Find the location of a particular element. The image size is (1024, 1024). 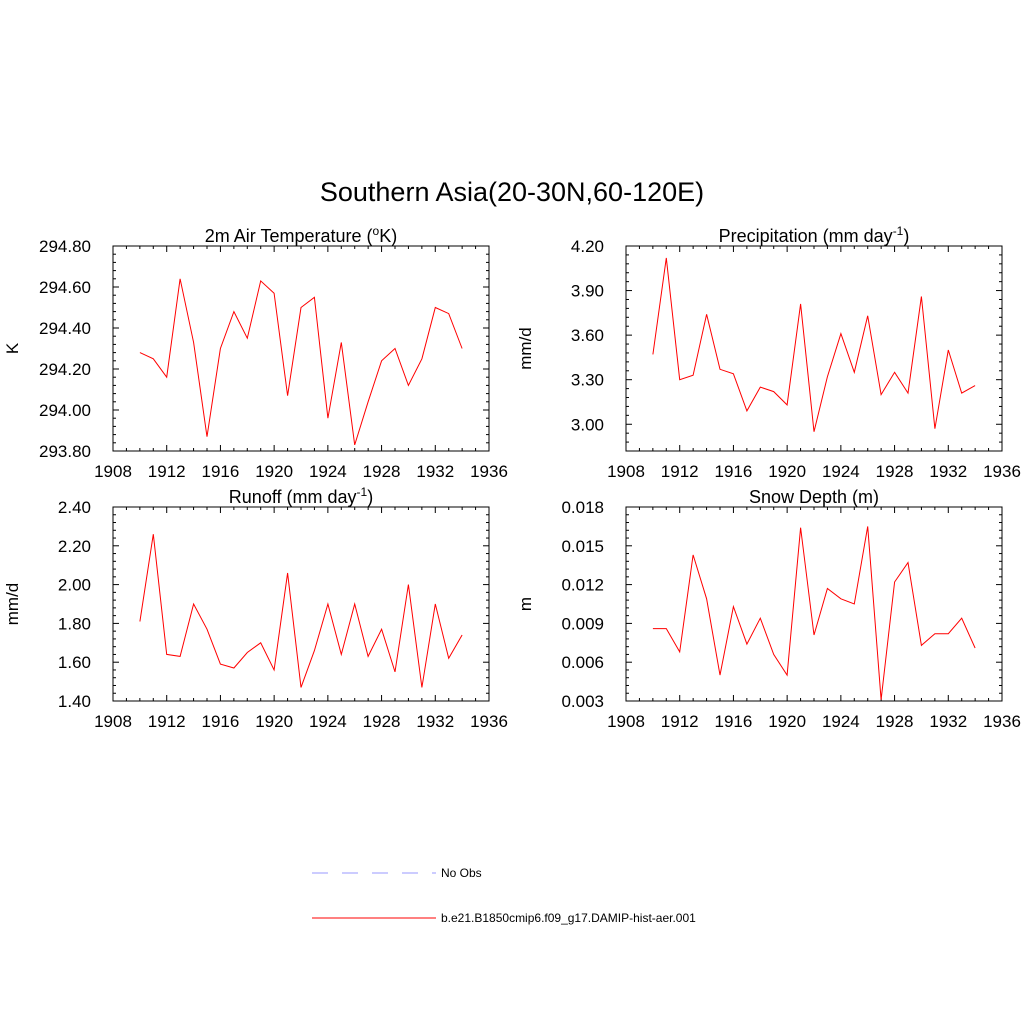

y-tick-label: 294.60 is located at coordinates (65, 287).